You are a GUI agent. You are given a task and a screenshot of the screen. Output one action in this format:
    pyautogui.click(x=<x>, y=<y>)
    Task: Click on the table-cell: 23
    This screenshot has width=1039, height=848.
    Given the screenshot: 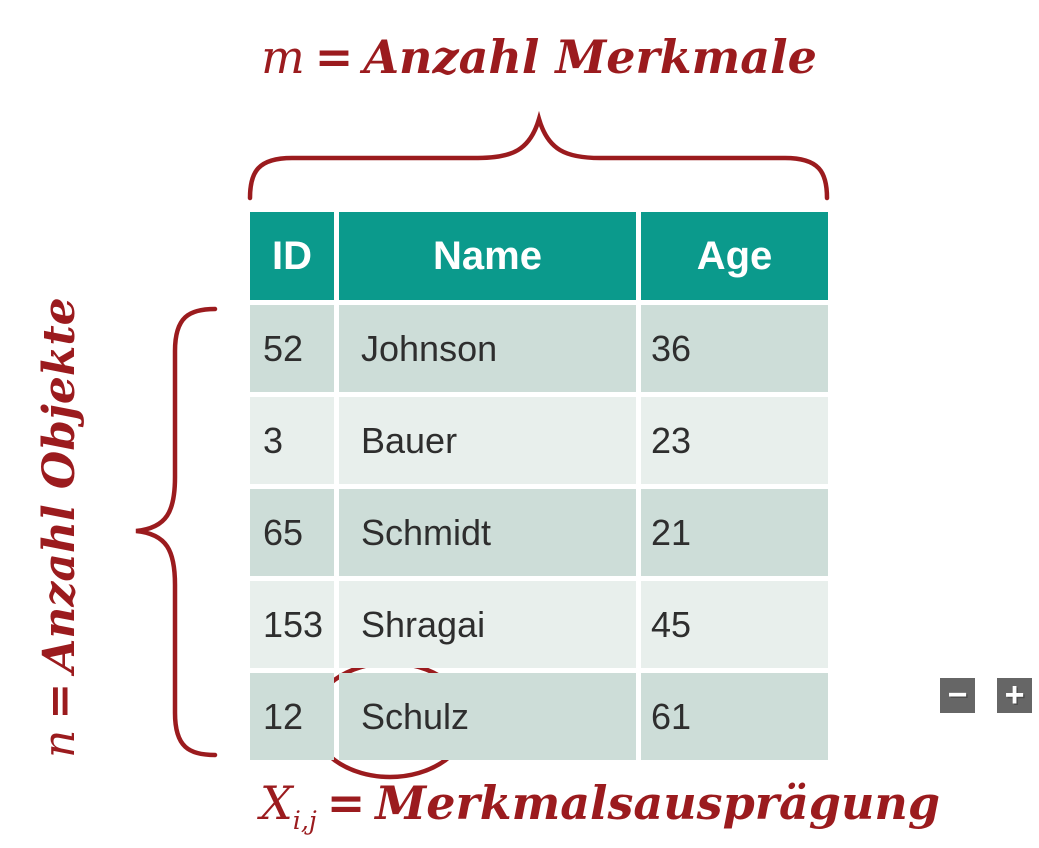 What is the action you would take?
    pyautogui.click(x=734, y=440)
    